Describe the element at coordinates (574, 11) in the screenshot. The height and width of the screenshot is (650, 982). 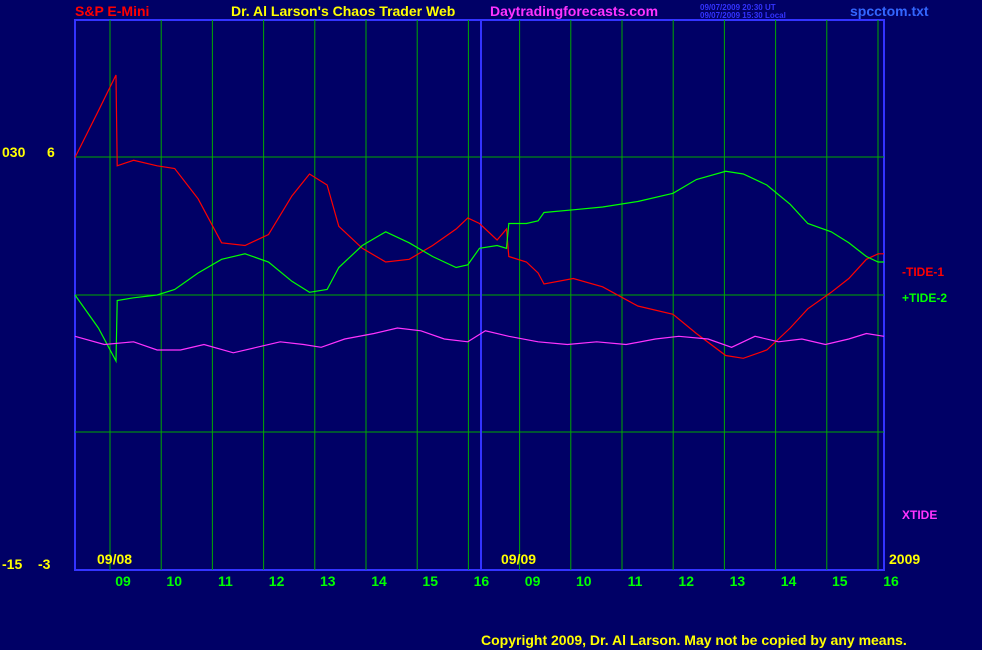
I see `site-title: Daytradingforecasts.com` at that location.